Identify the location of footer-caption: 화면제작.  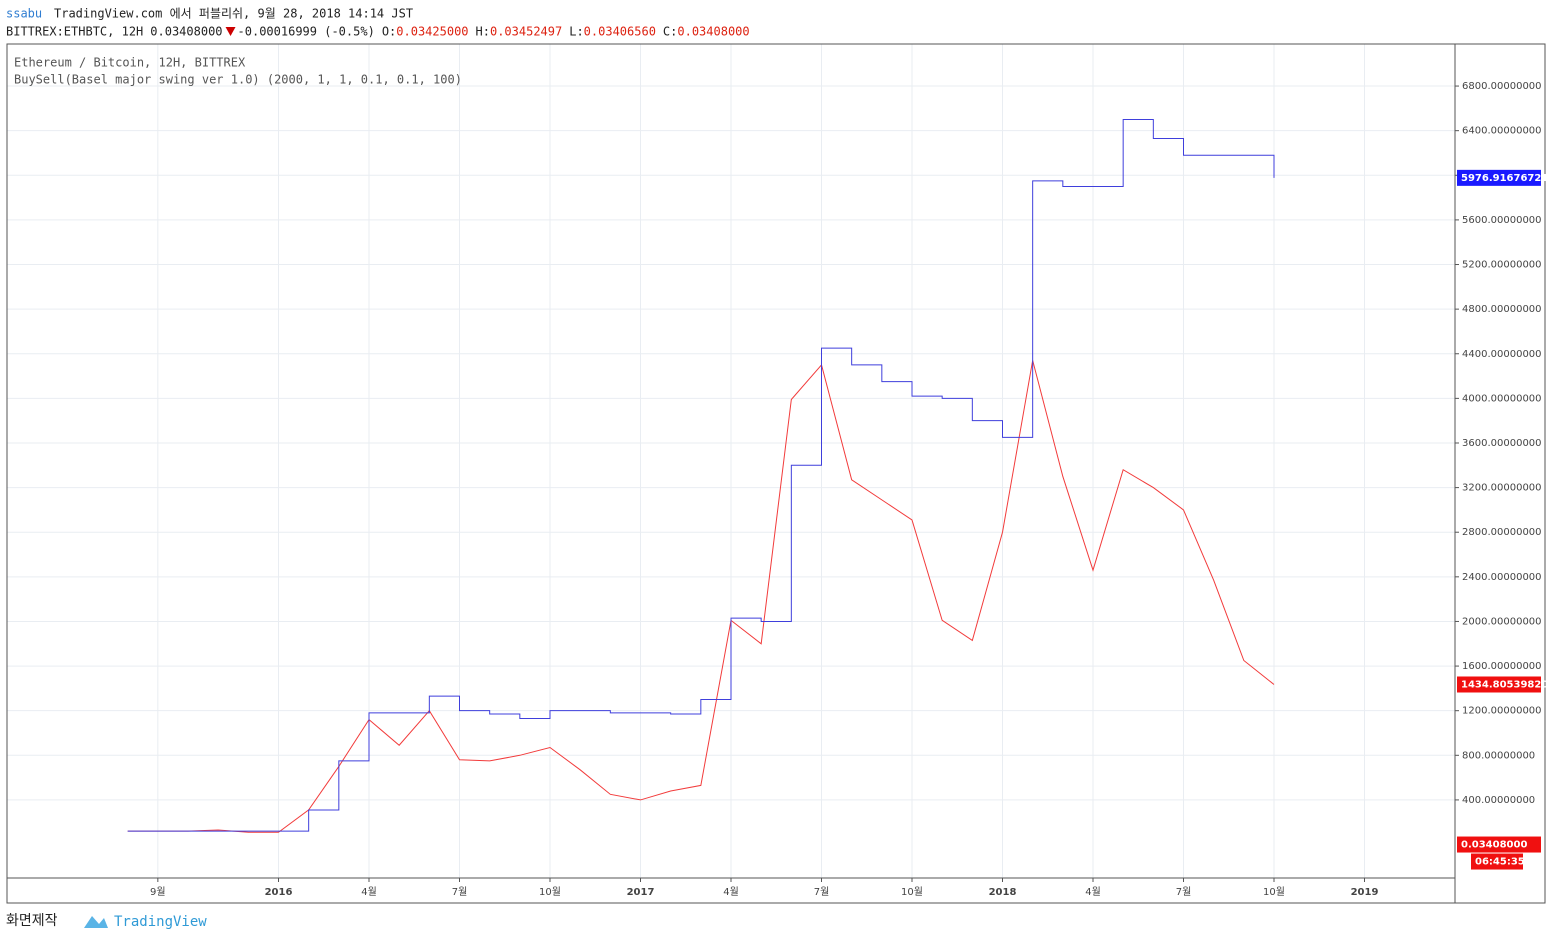
(32, 921).